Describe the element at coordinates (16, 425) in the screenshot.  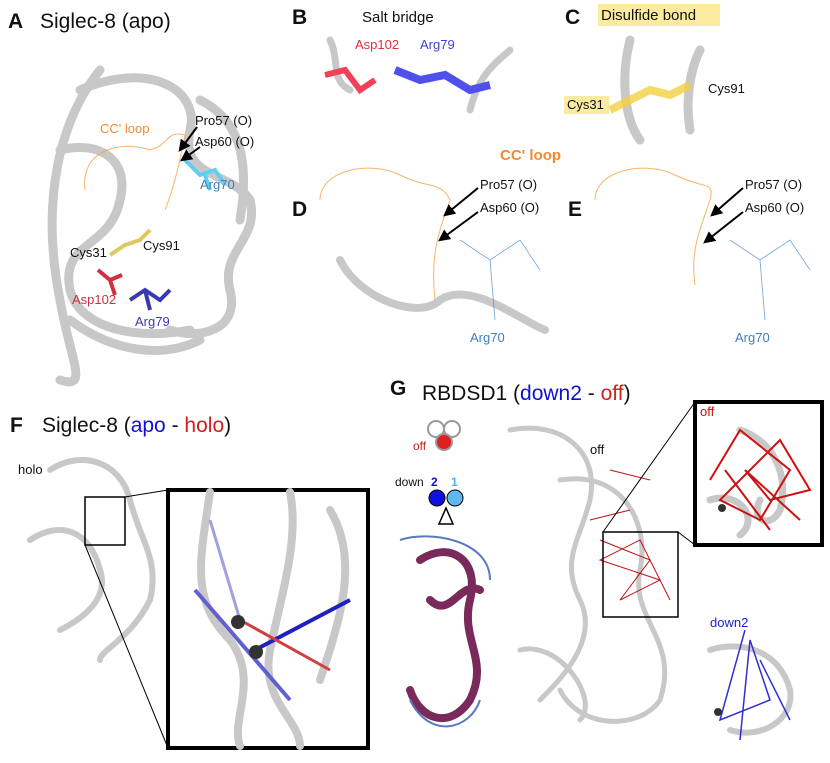
I see `panel-letter: F` at that location.